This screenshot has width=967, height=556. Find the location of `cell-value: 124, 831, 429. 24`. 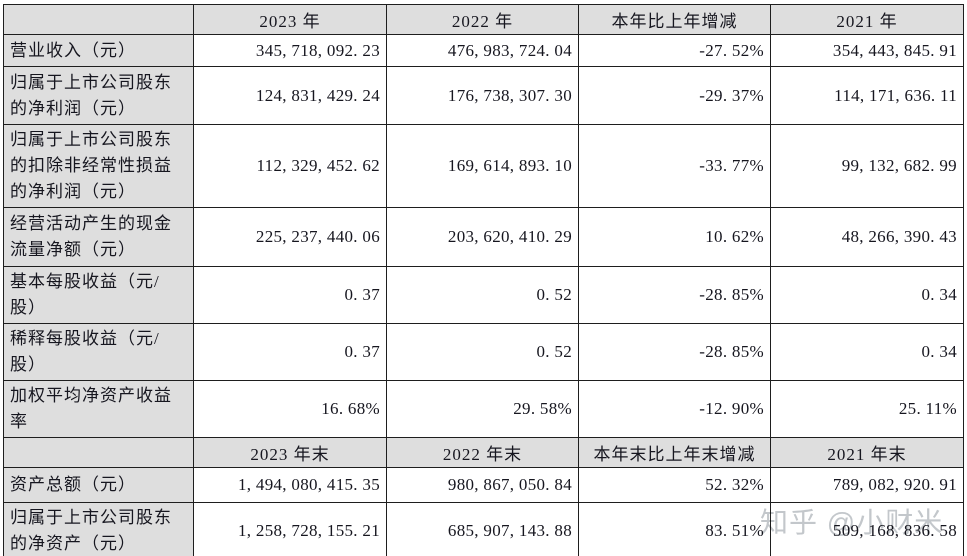

cell-value: 124, 831, 429. 24 is located at coordinates (290, 95).